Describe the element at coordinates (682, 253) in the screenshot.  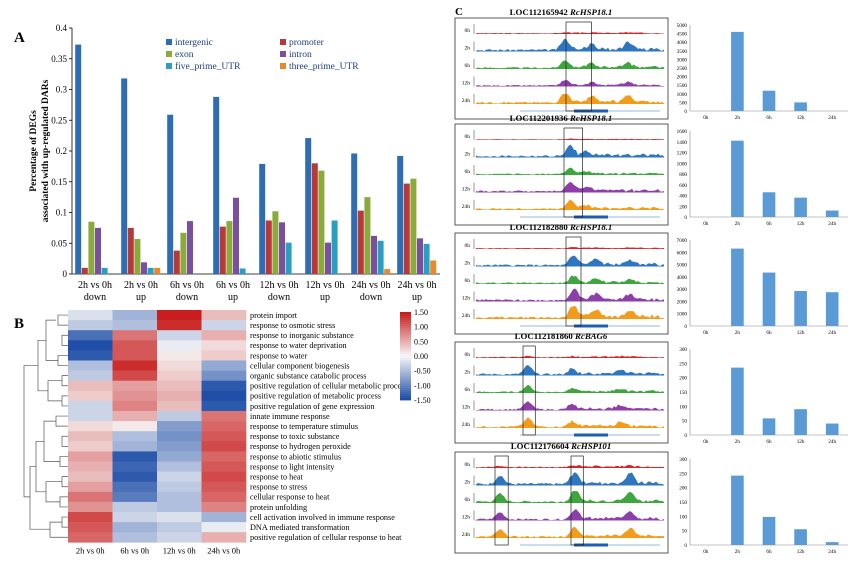
I see `y-tick-label-c: 6000` at that location.